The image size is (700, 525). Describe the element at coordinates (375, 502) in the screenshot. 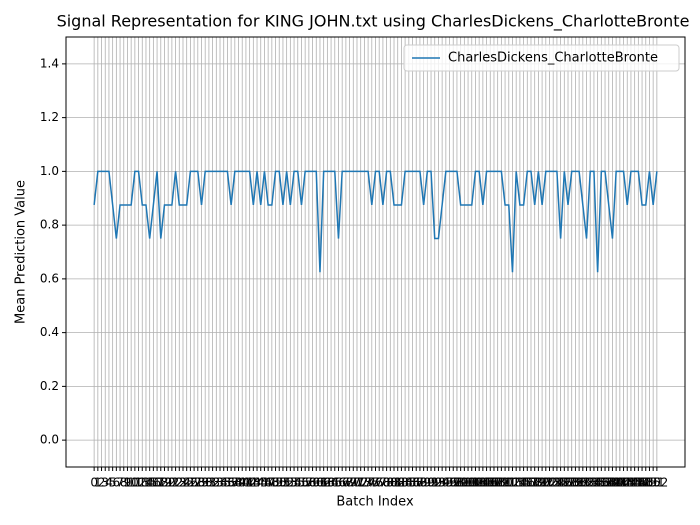

I see `x-axis-label: Batch Index` at that location.